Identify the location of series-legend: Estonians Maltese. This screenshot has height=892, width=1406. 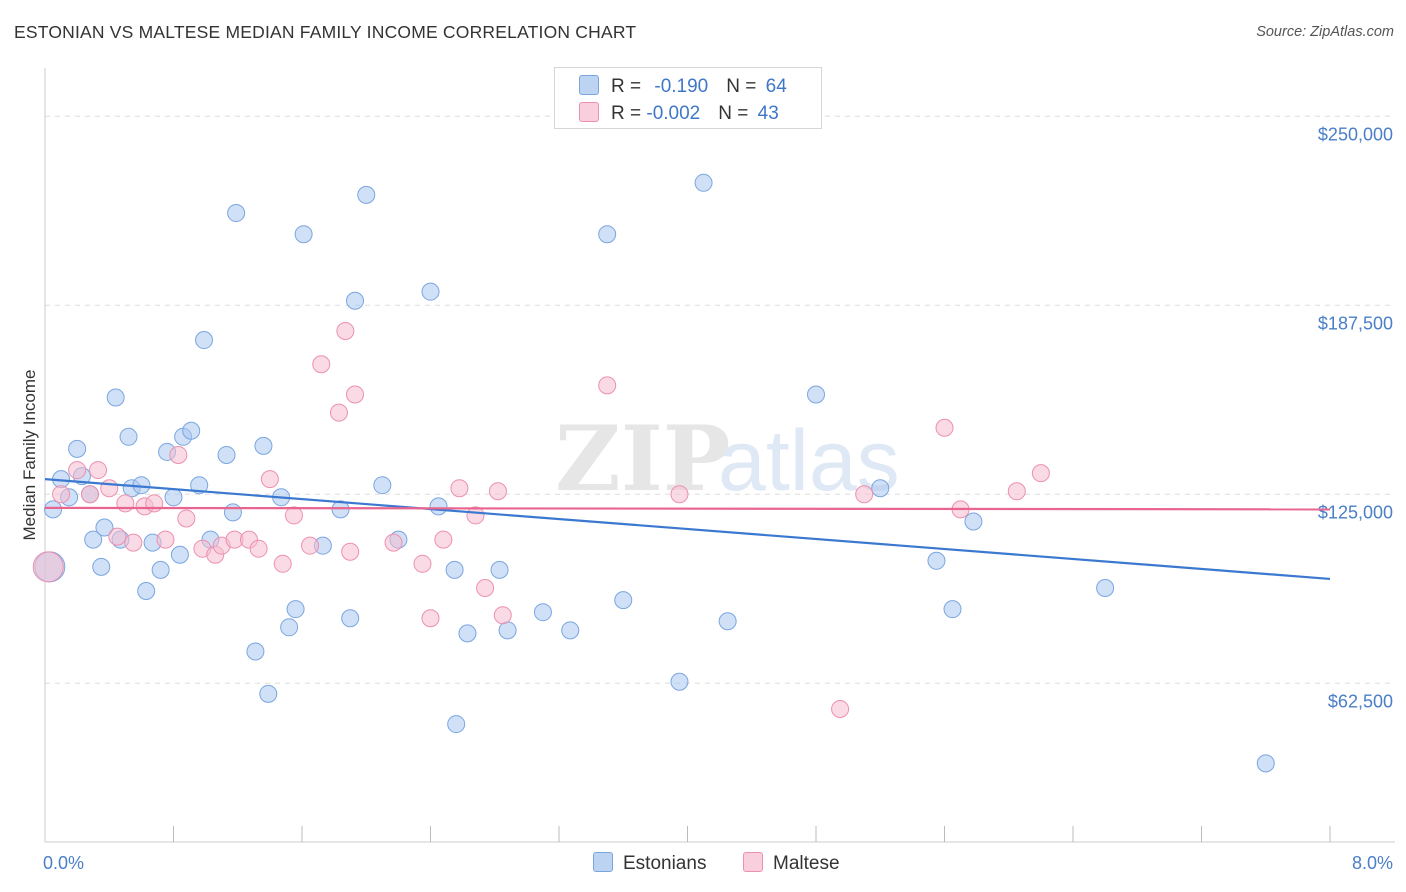
(703, 865).